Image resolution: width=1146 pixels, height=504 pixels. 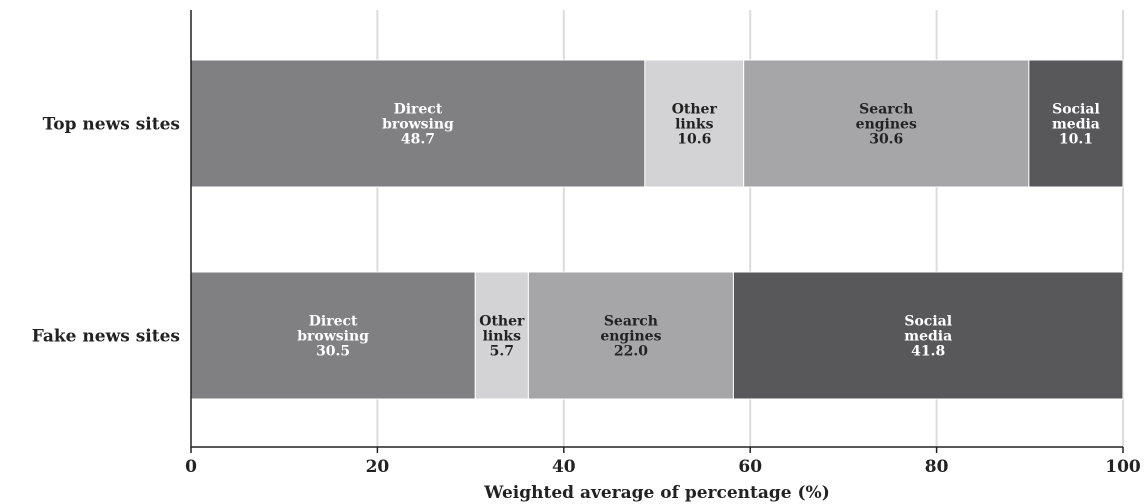 What do you see at coordinates (1076, 140) in the screenshot?
I see `segment-value-label: 10.1` at bounding box center [1076, 140].